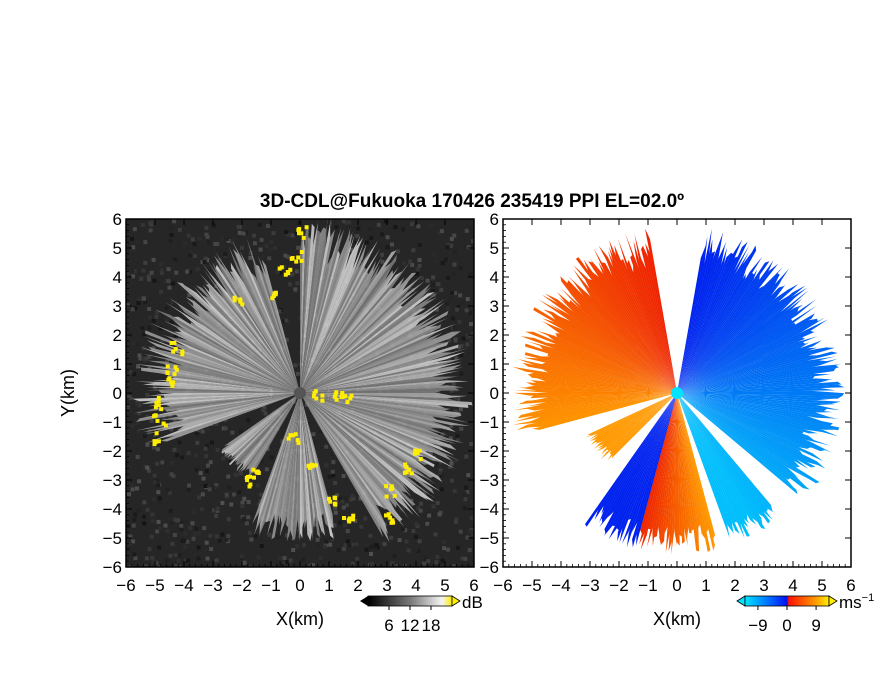  Describe the element at coordinates (489, 480) in the screenshot. I see `y-tick-label: −3` at that location.